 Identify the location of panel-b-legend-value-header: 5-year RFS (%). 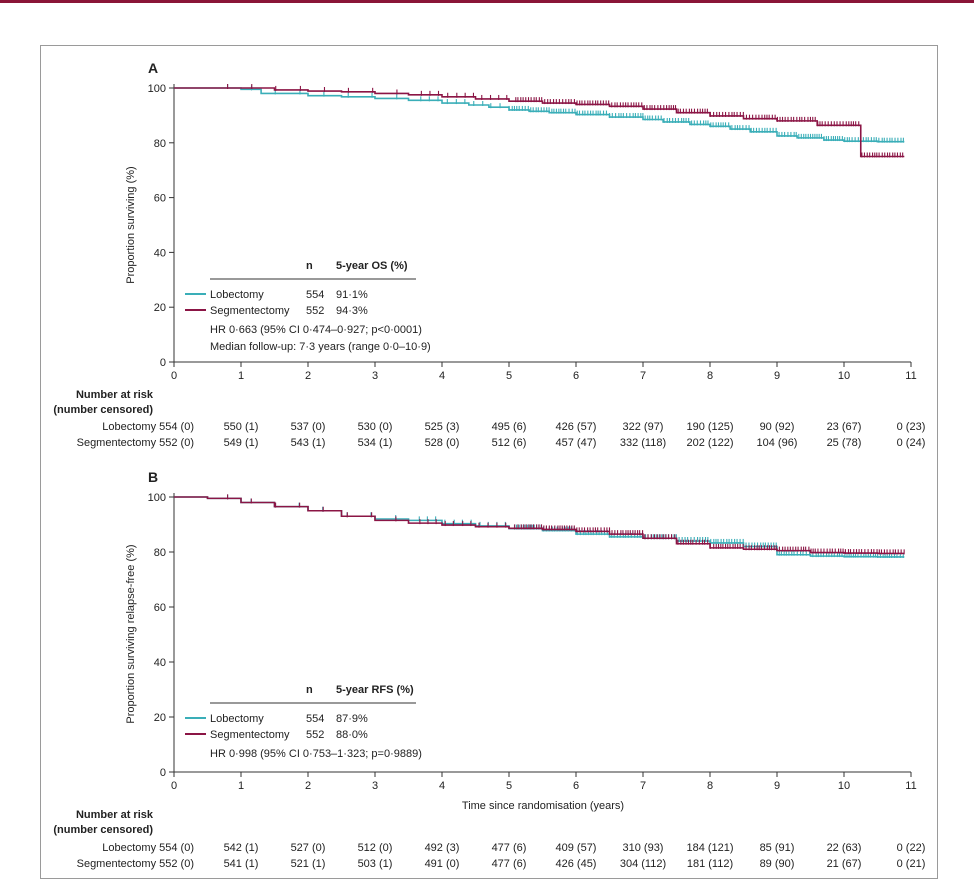
(375, 690).